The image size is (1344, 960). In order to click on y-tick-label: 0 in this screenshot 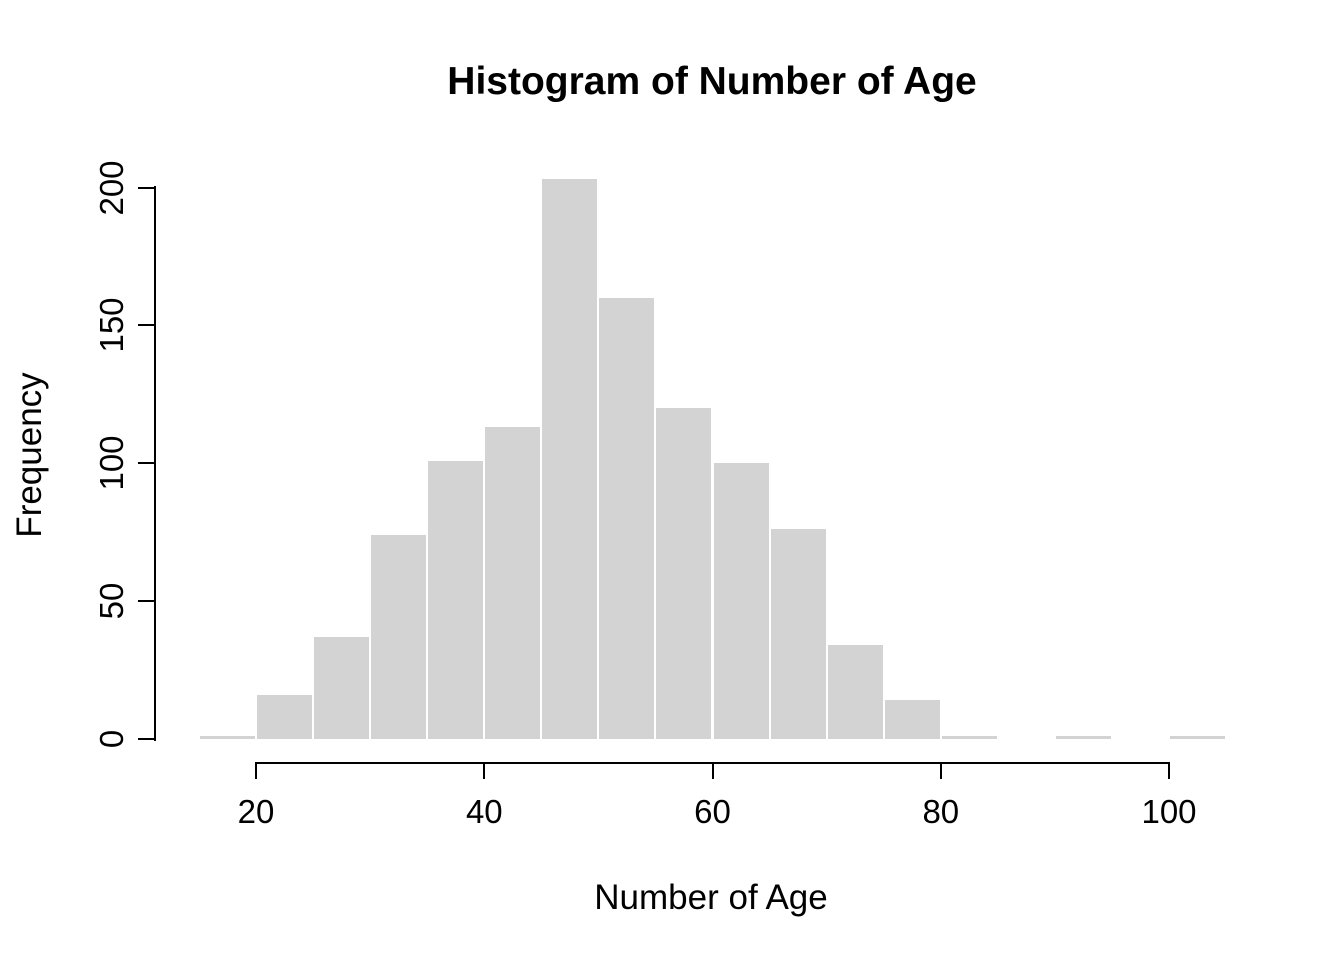, I will do `click(111, 739)`.